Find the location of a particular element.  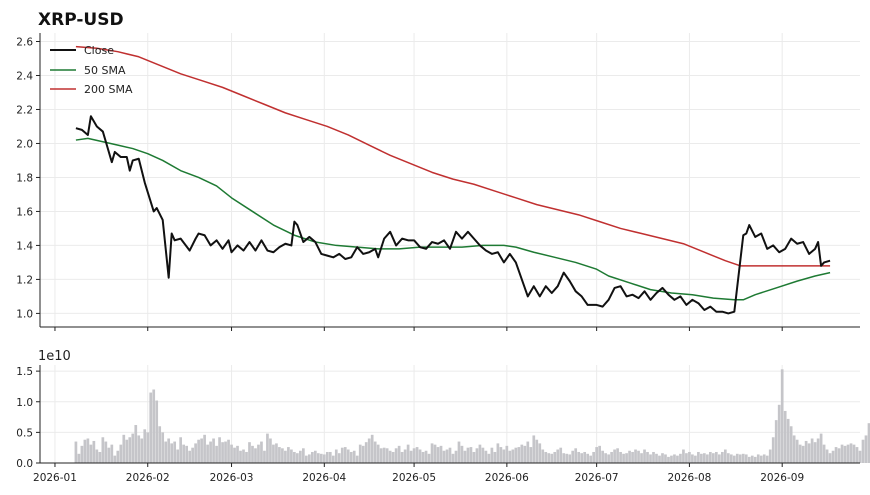

price-y-tick-label: 1.4 is located at coordinates (24, 246).